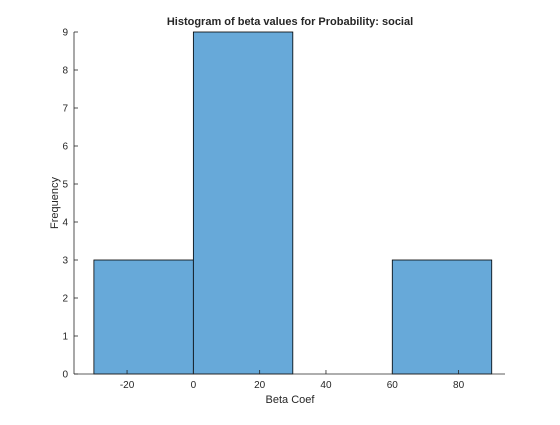 This screenshot has height=425, width=560. What do you see at coordinates (393, 385) in the screenshot?
I see `x-tick-label-4: 60` at bounding box center [393, 385].